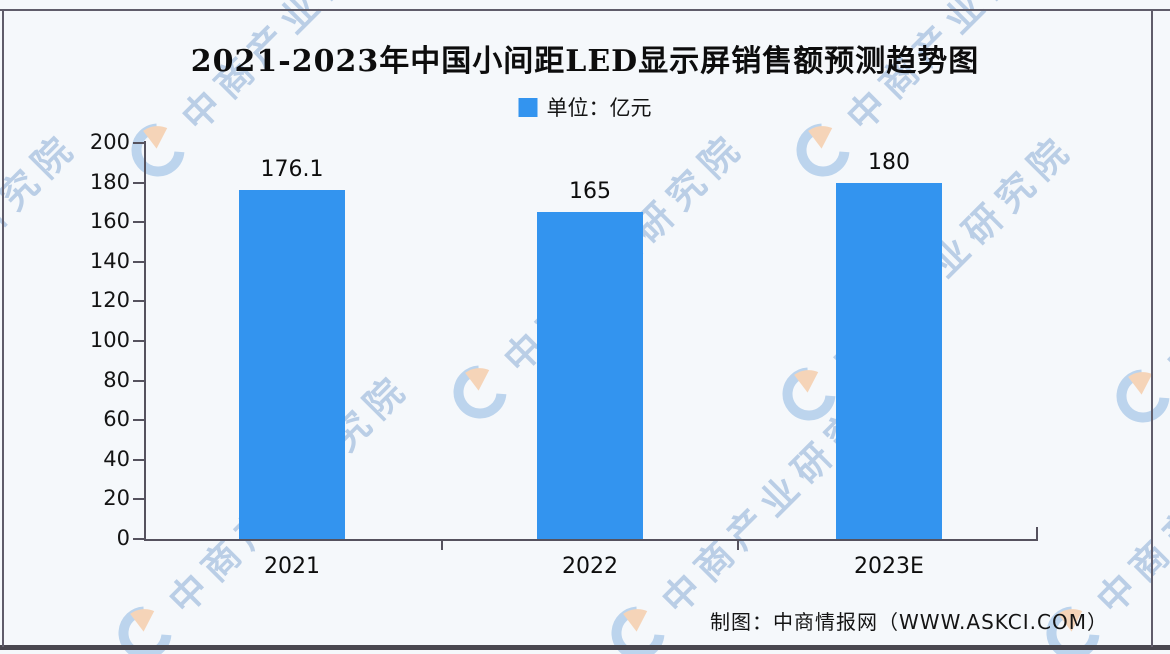 The width and height of the screenshot is (1170, 654). What do you see at coordinates (292, 566) in the screenshot?
I see `x-category-label: 2021` at bounding box center [292, 566].